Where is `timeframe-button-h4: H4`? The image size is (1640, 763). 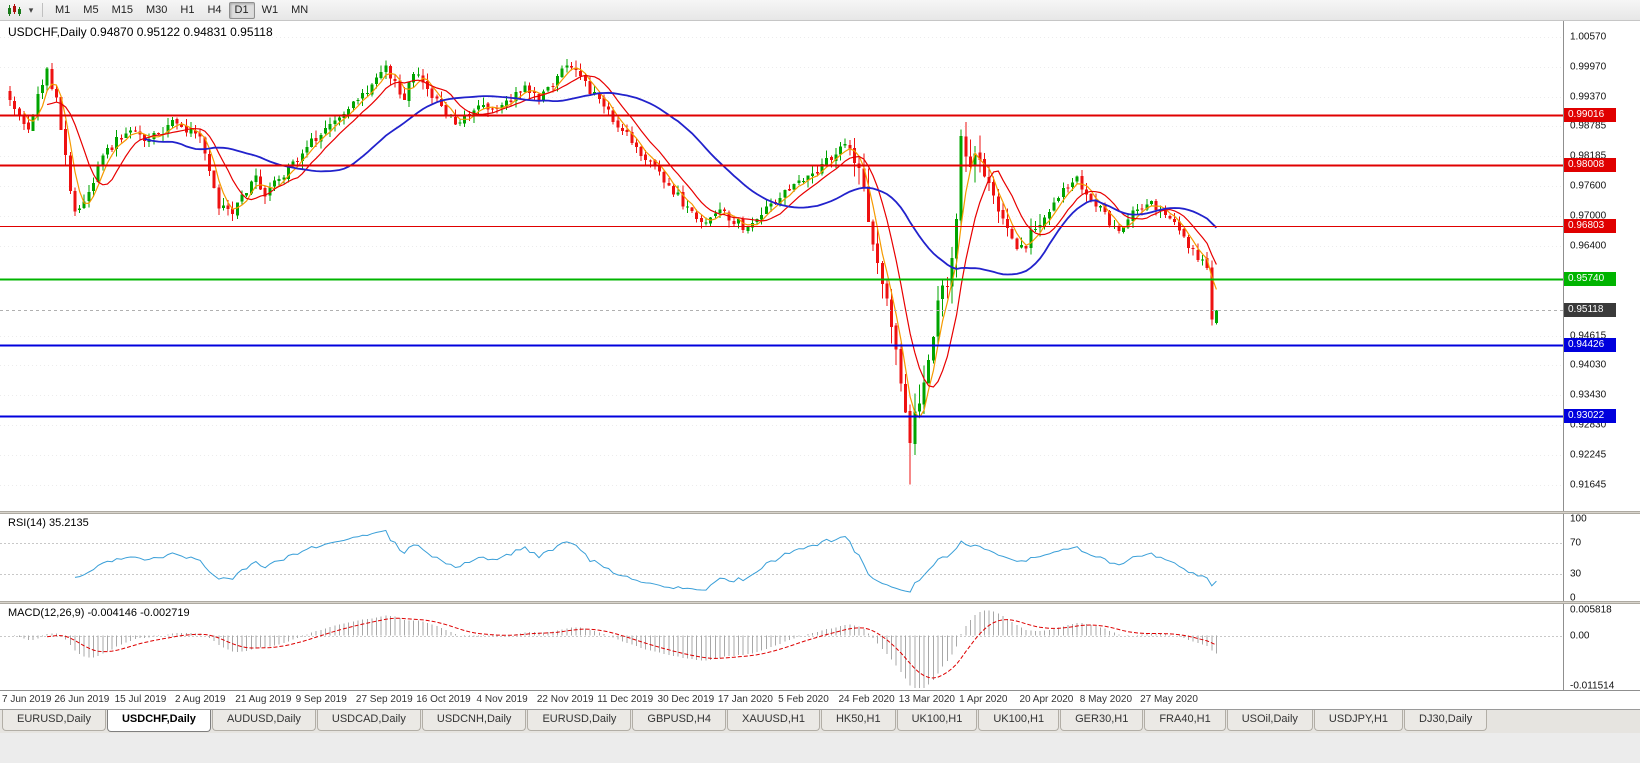 timeframe-button-h4: H4 is located at coordinates (214, 10).